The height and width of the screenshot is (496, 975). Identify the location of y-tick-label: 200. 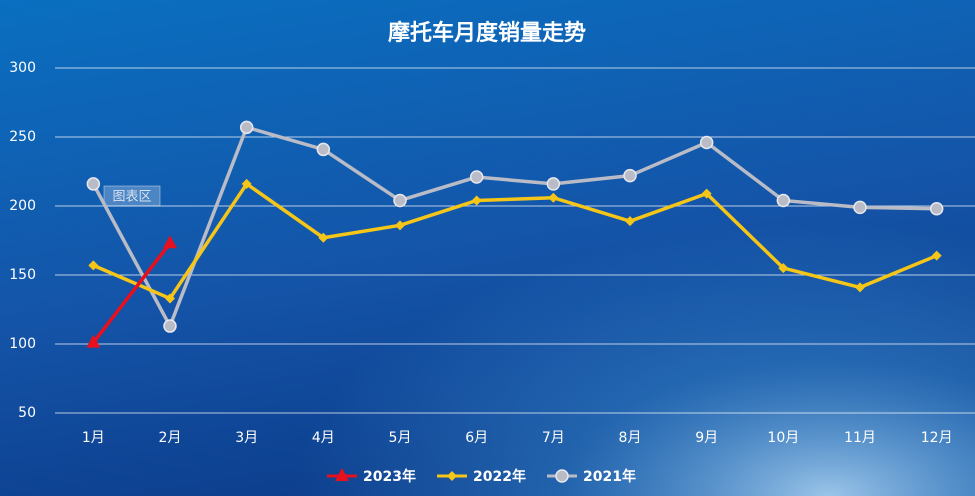
(22, 206).